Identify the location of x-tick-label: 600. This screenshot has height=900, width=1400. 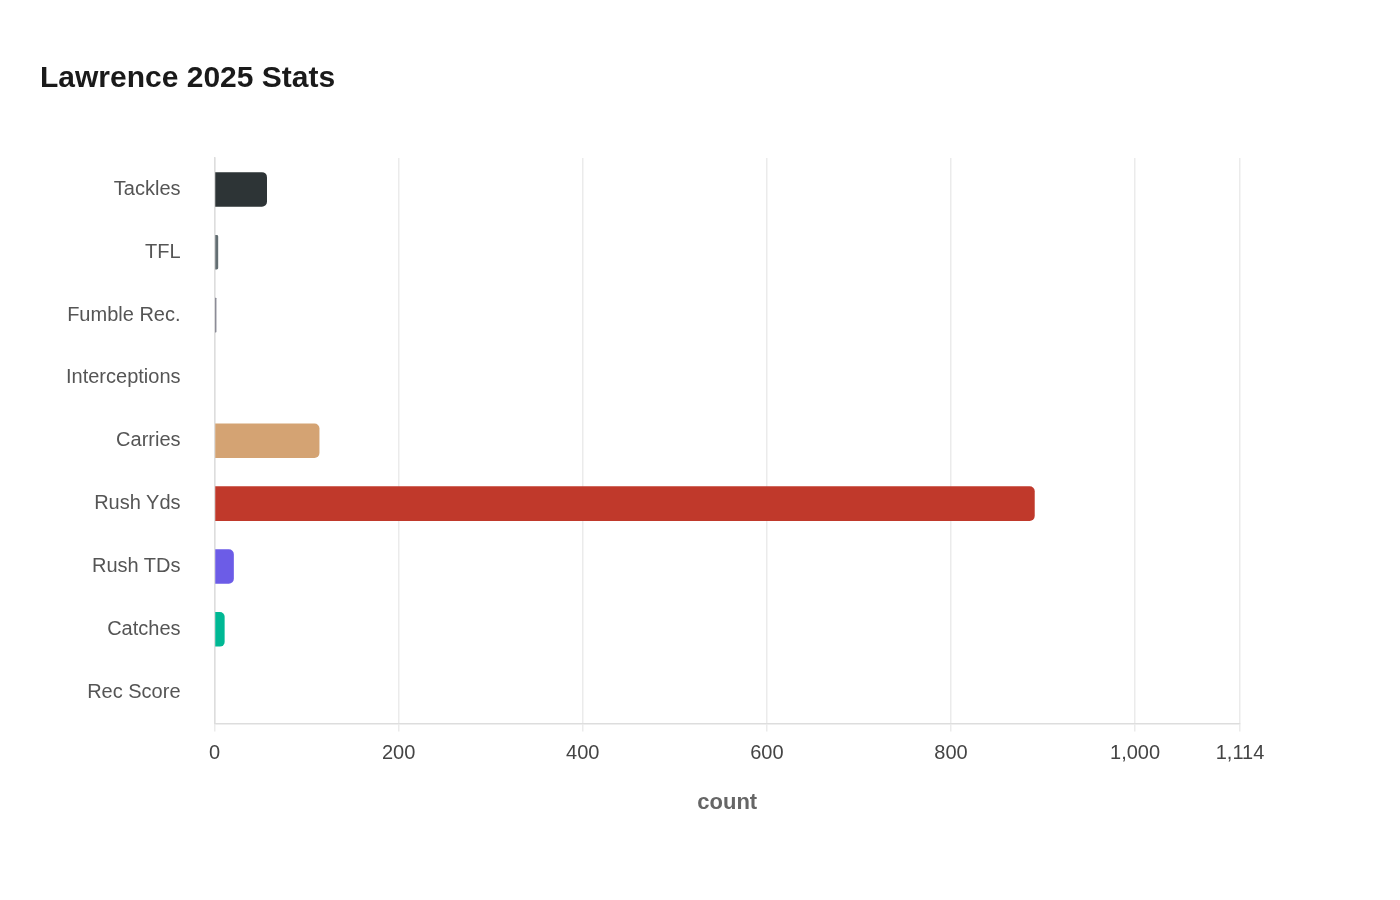
(767, 752).